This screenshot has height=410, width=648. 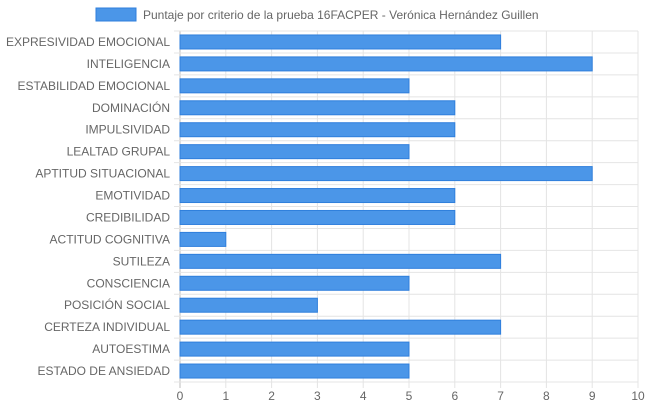 What do you see at coordinates (592, 396) in the screenshot?
I see `x-tick-label: 9` at bounding box center [592, 396].